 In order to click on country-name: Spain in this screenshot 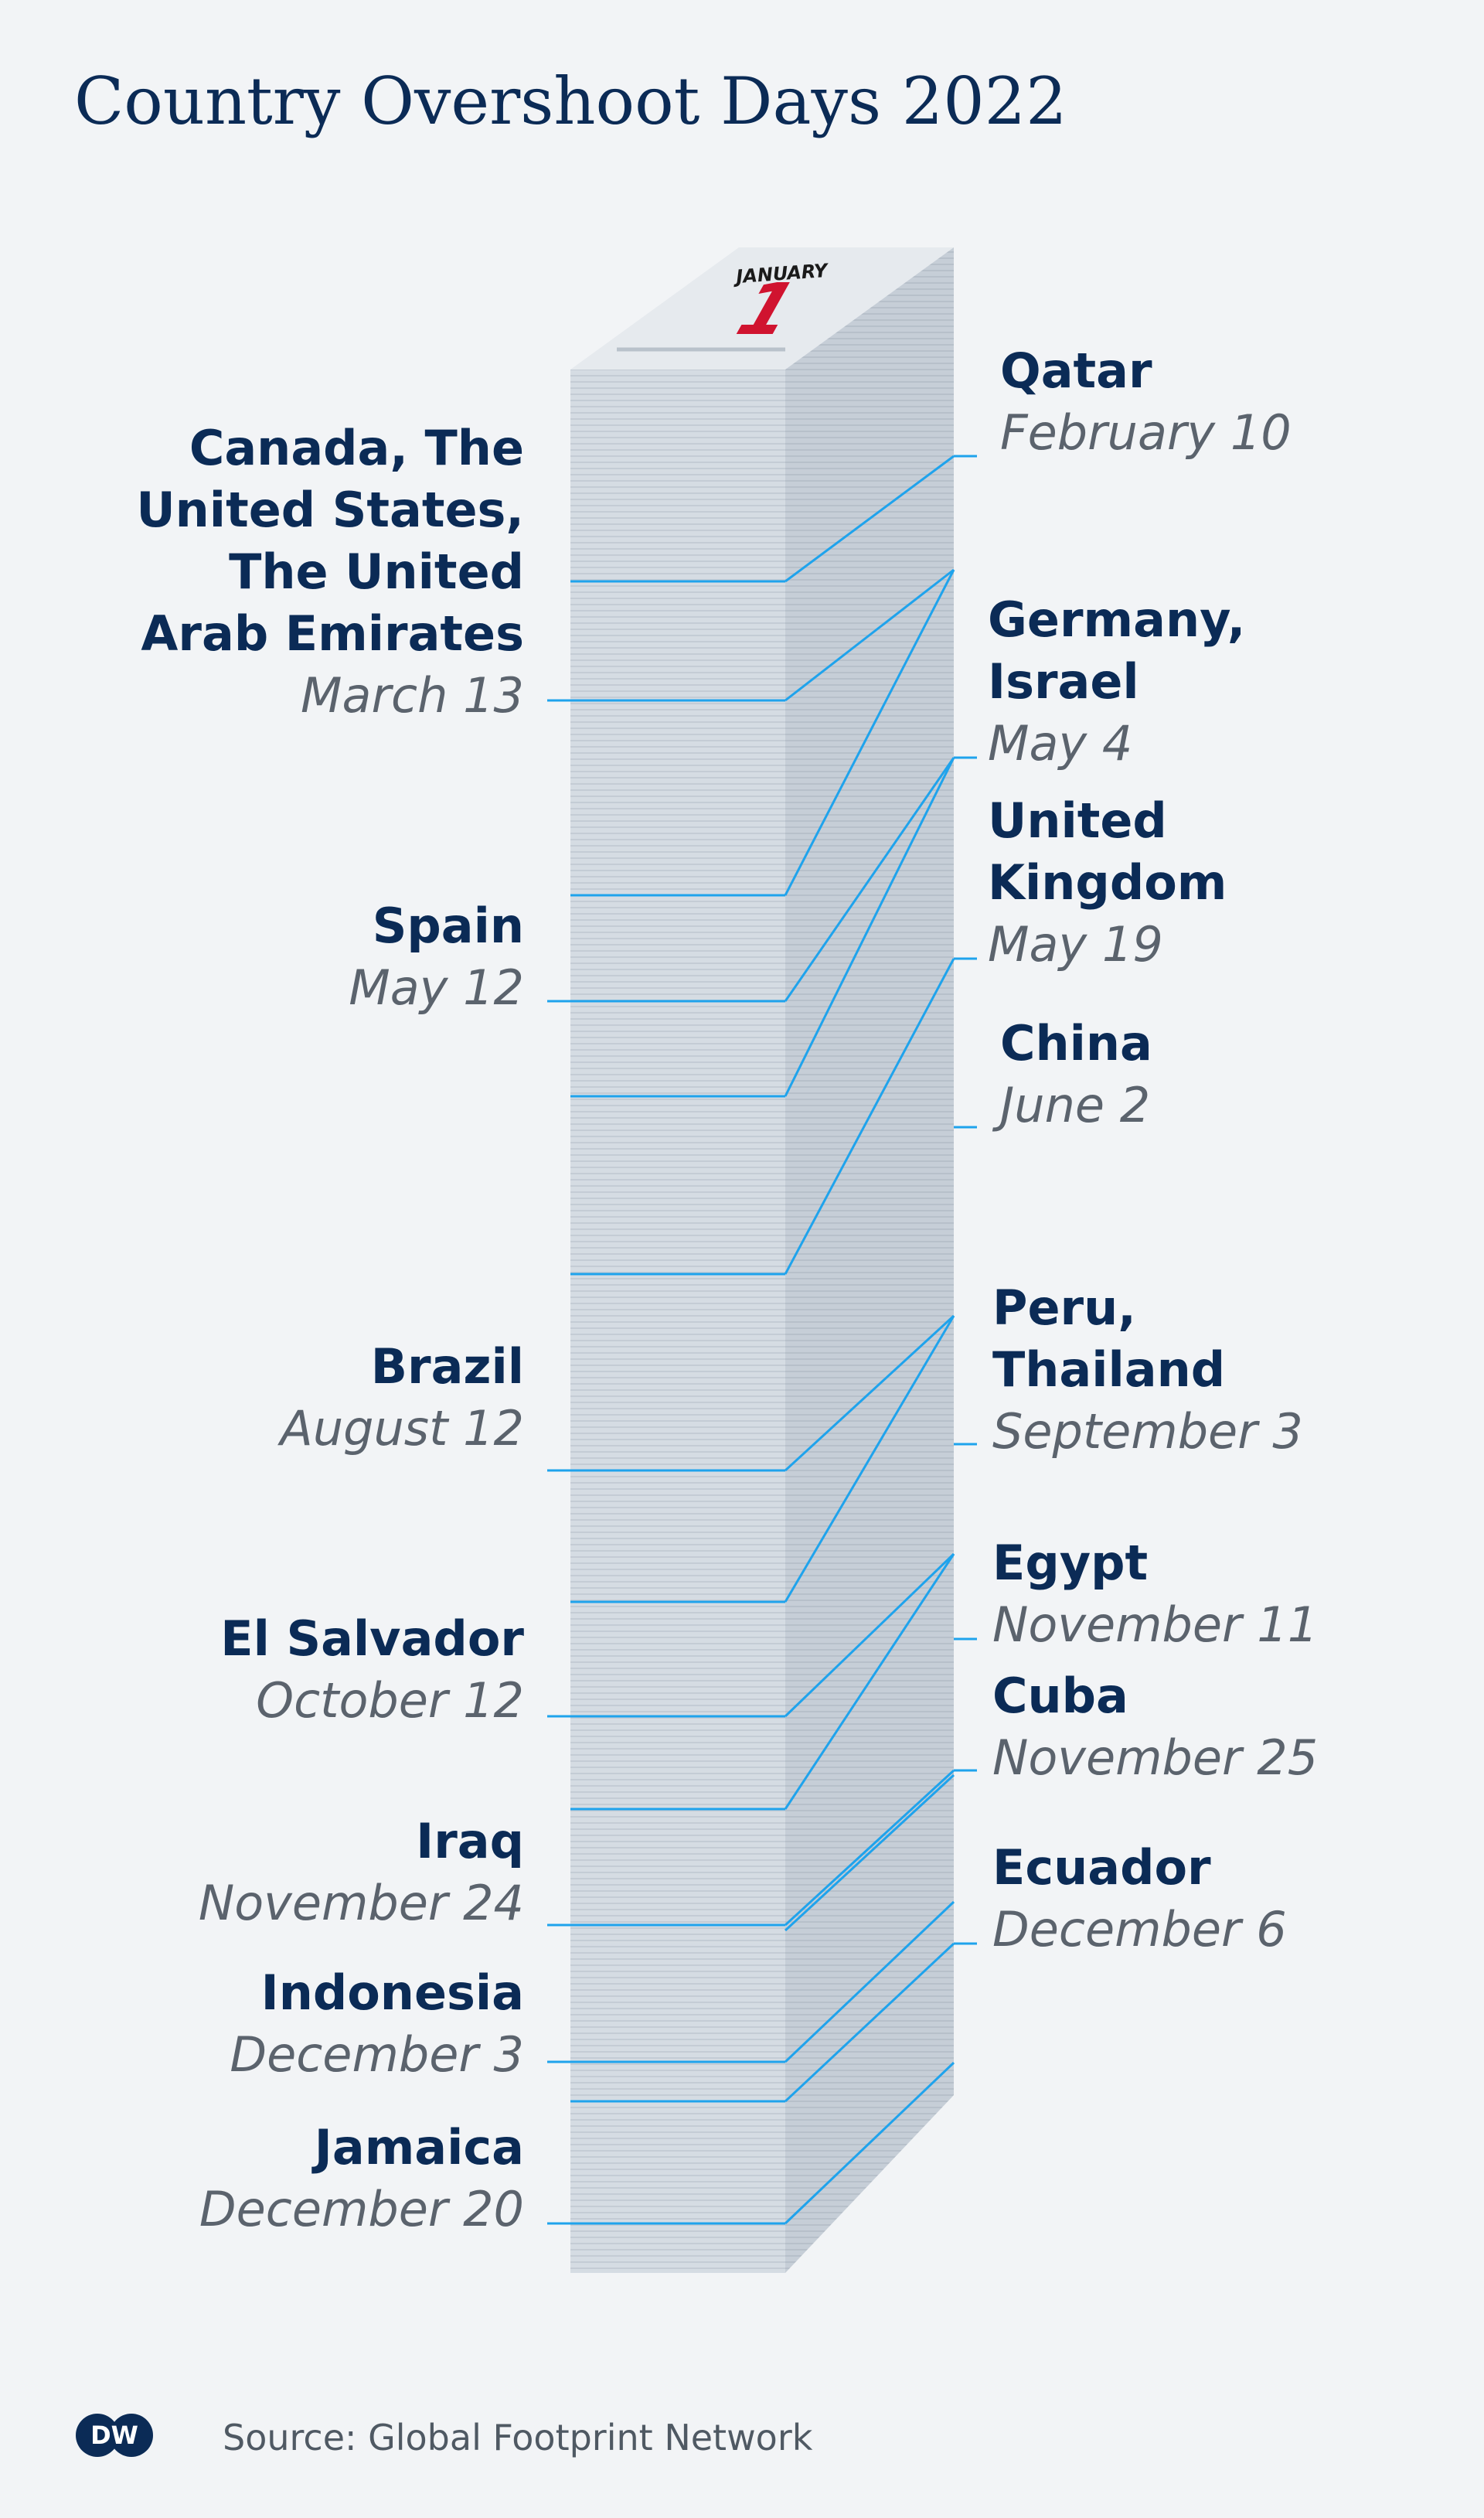, I will do `click(448, 926)`.